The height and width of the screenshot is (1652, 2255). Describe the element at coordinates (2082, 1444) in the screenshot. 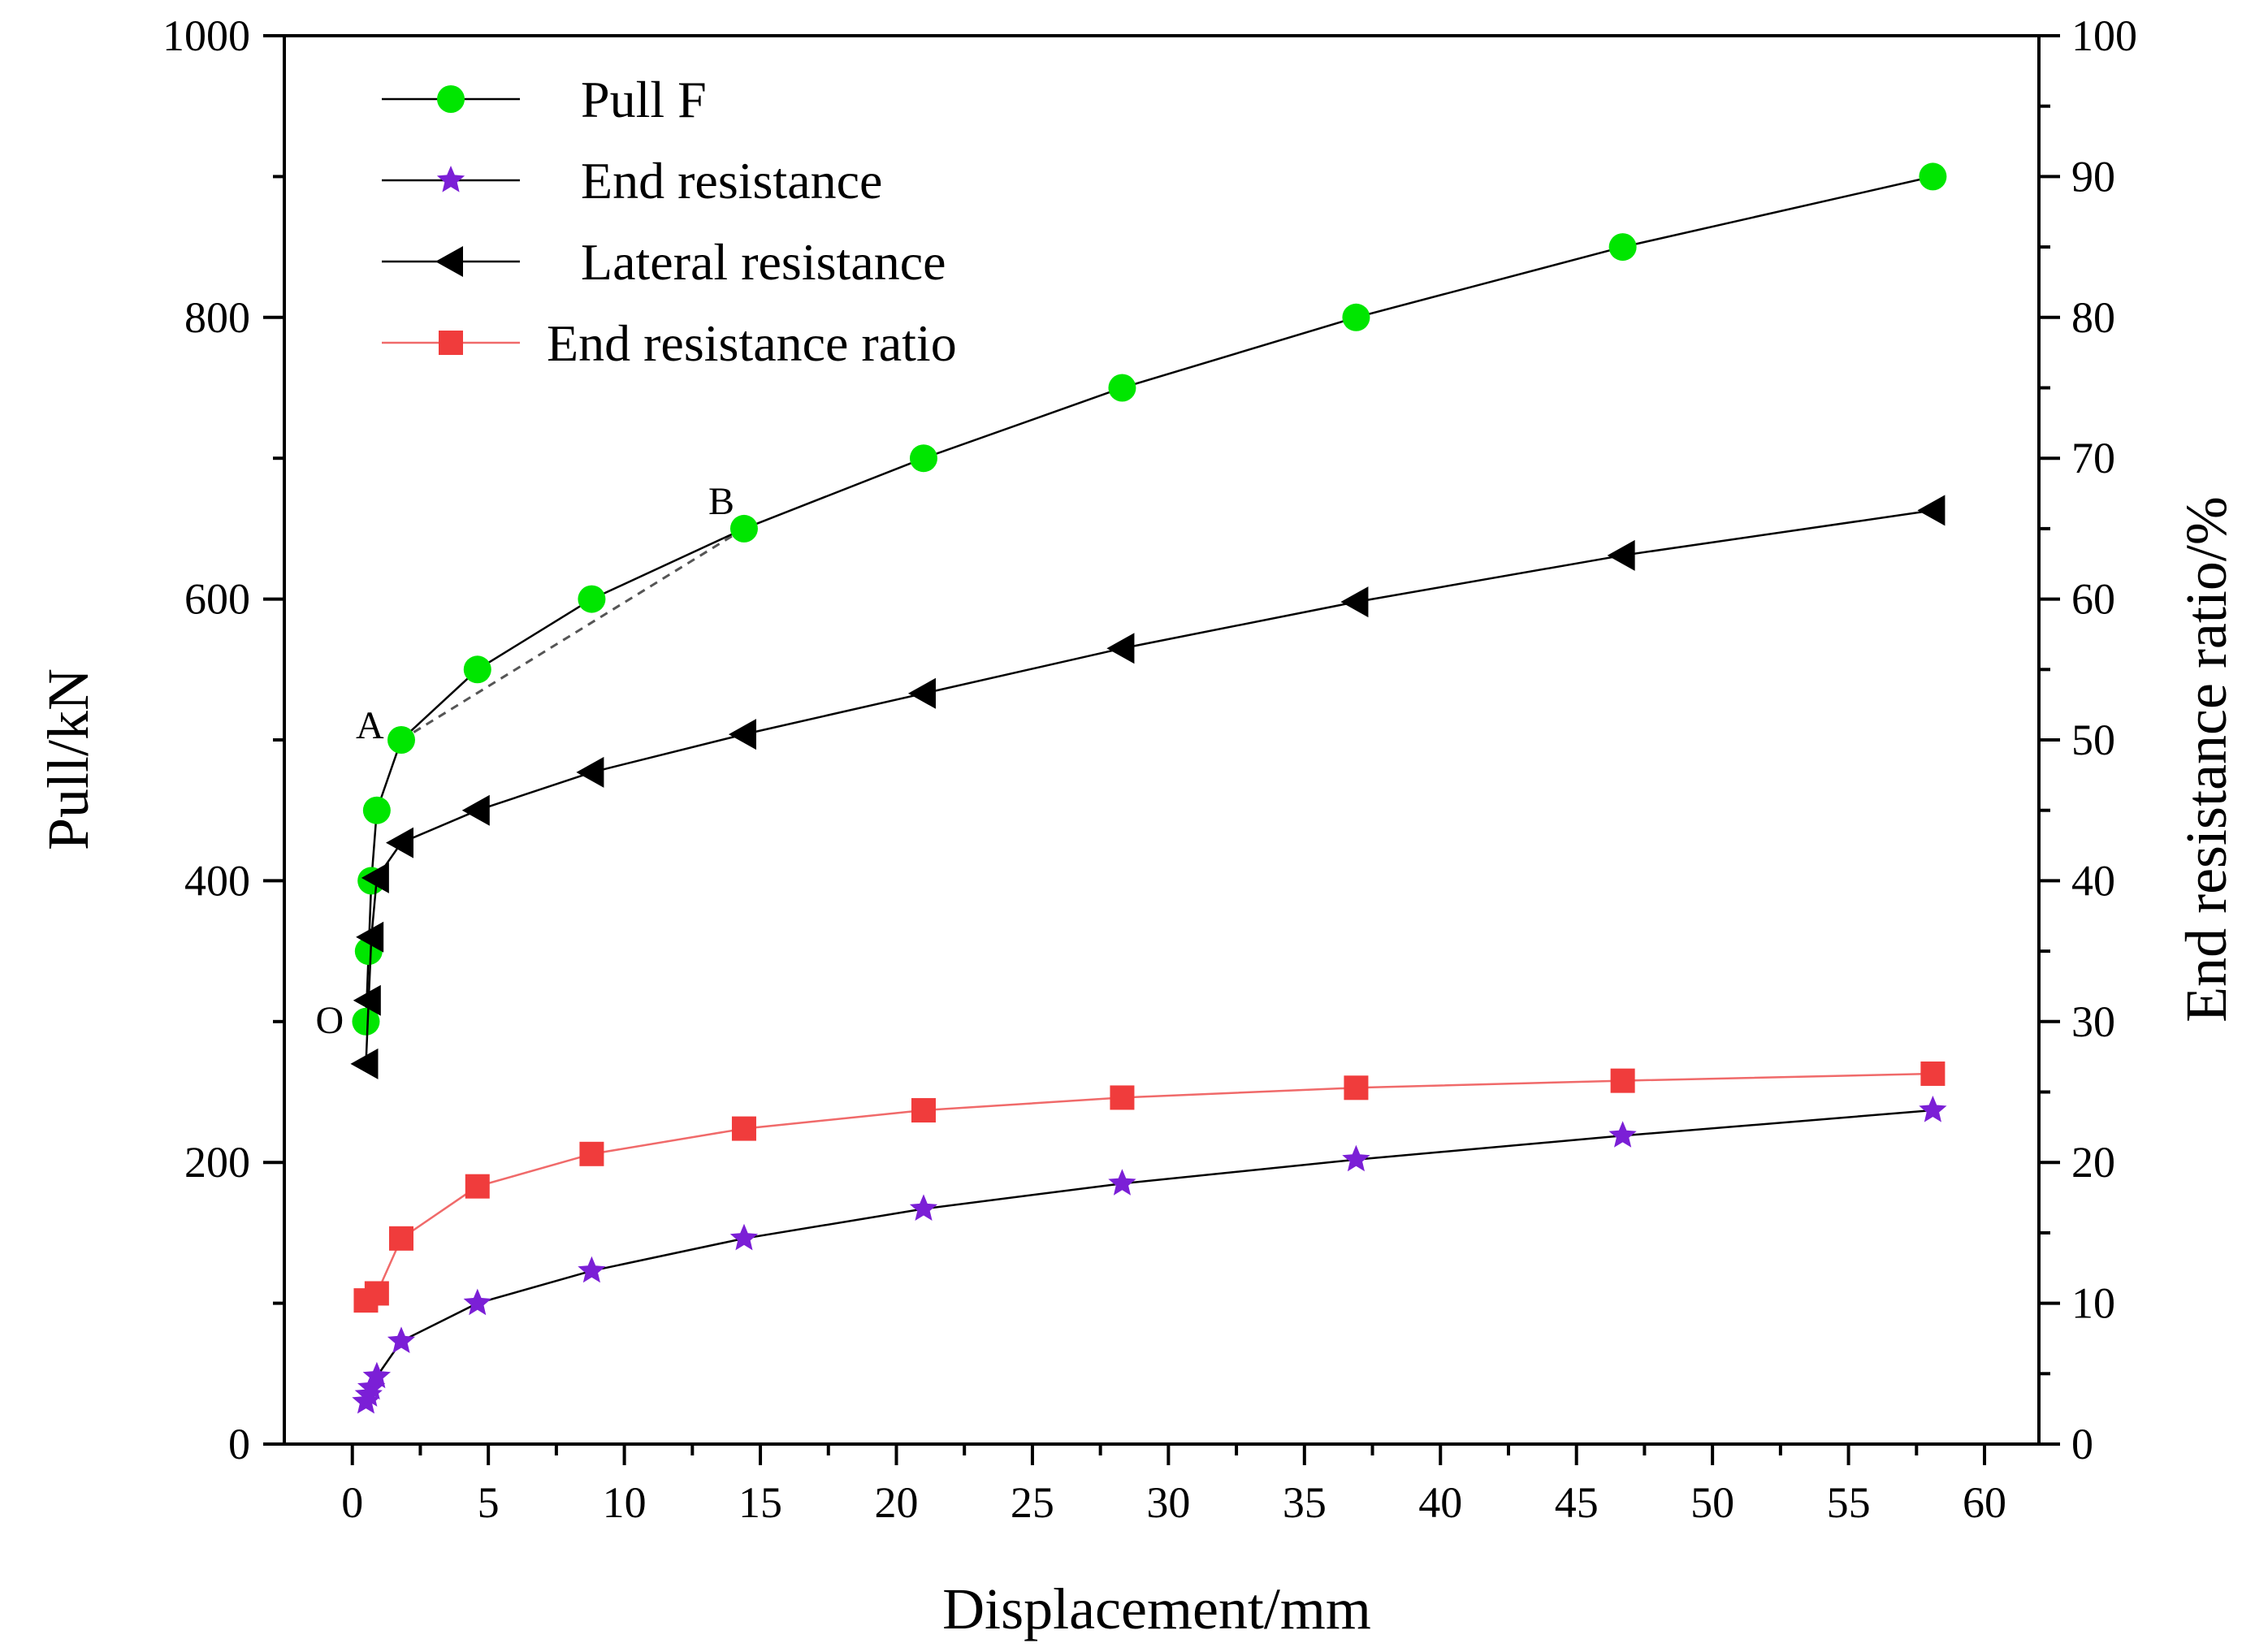

I see `y2-tick-label: 0` at that location.